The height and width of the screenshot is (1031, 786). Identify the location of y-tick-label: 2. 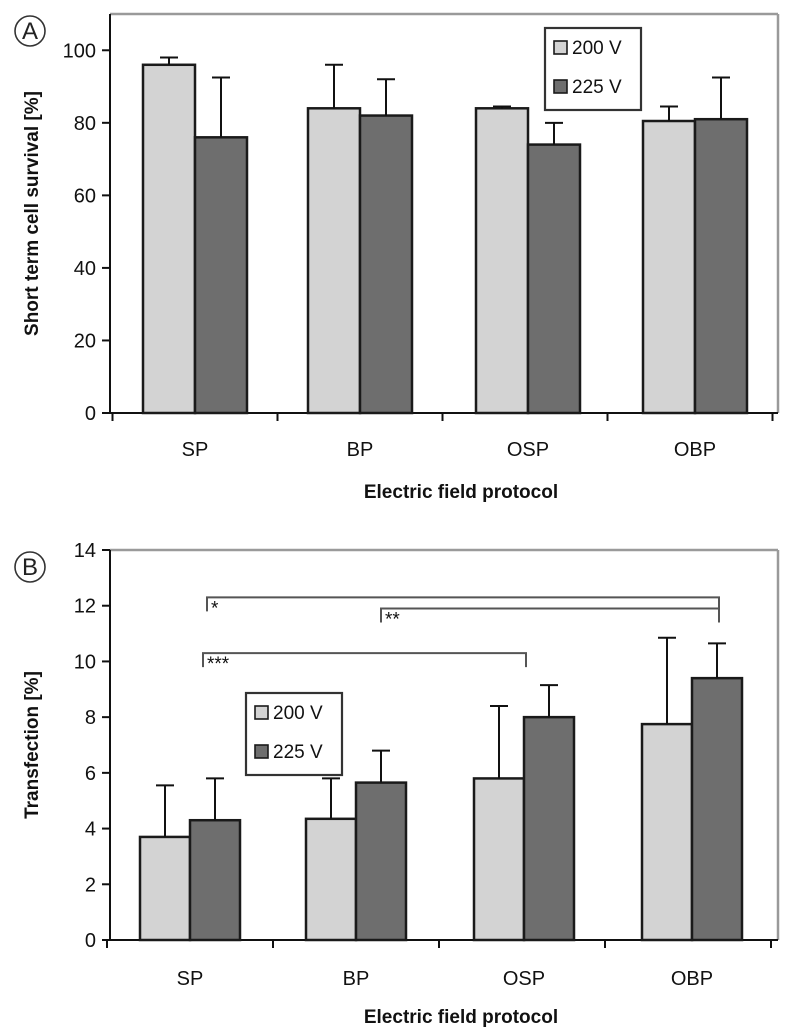
(90, 885).